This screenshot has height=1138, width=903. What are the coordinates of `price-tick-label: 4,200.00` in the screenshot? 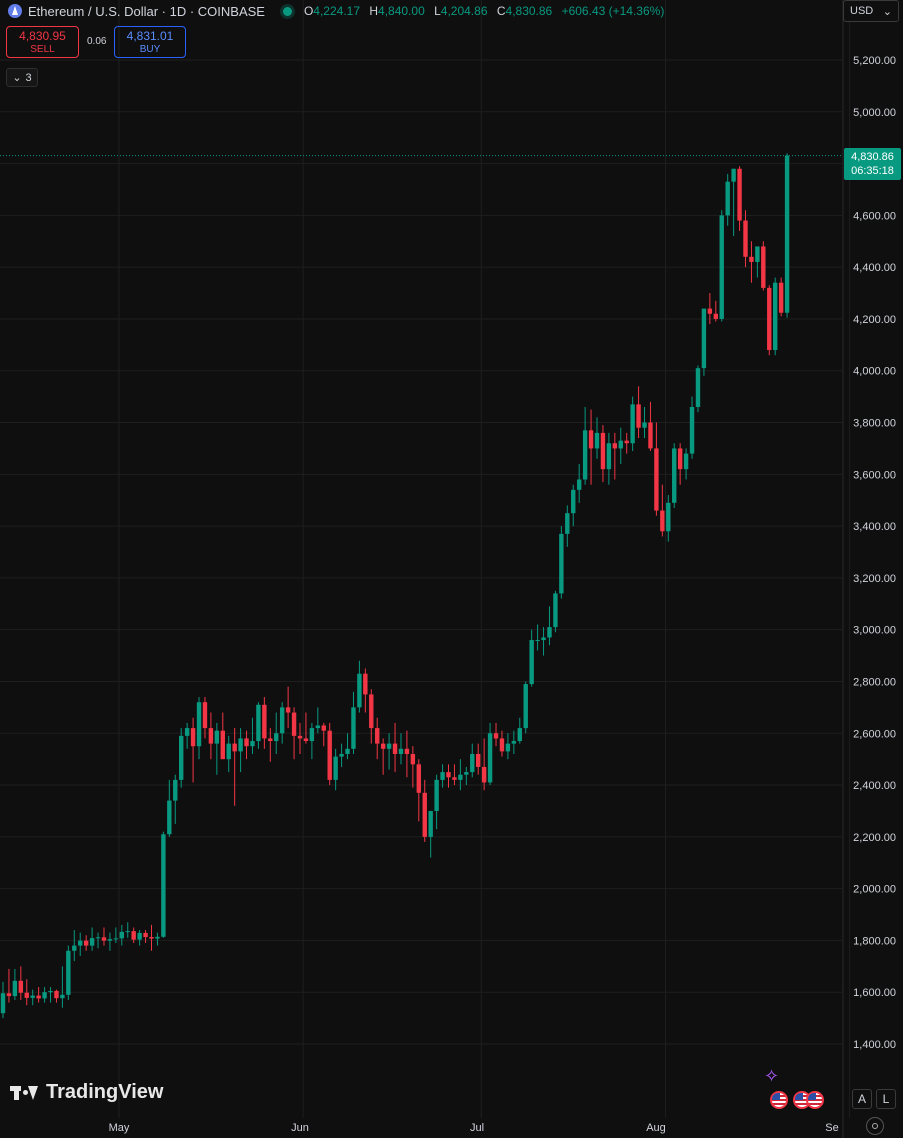 It's located at (874, 320).